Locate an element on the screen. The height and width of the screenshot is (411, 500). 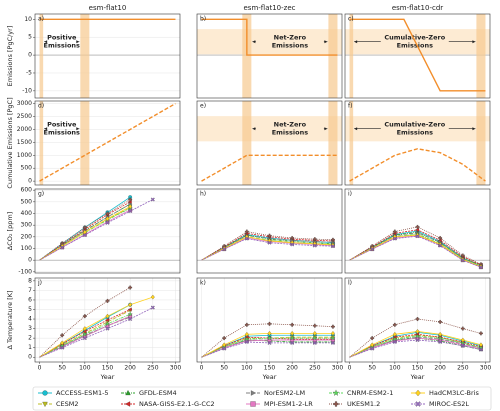
y-tick-label: 3 is located at coordinates (30, 328).